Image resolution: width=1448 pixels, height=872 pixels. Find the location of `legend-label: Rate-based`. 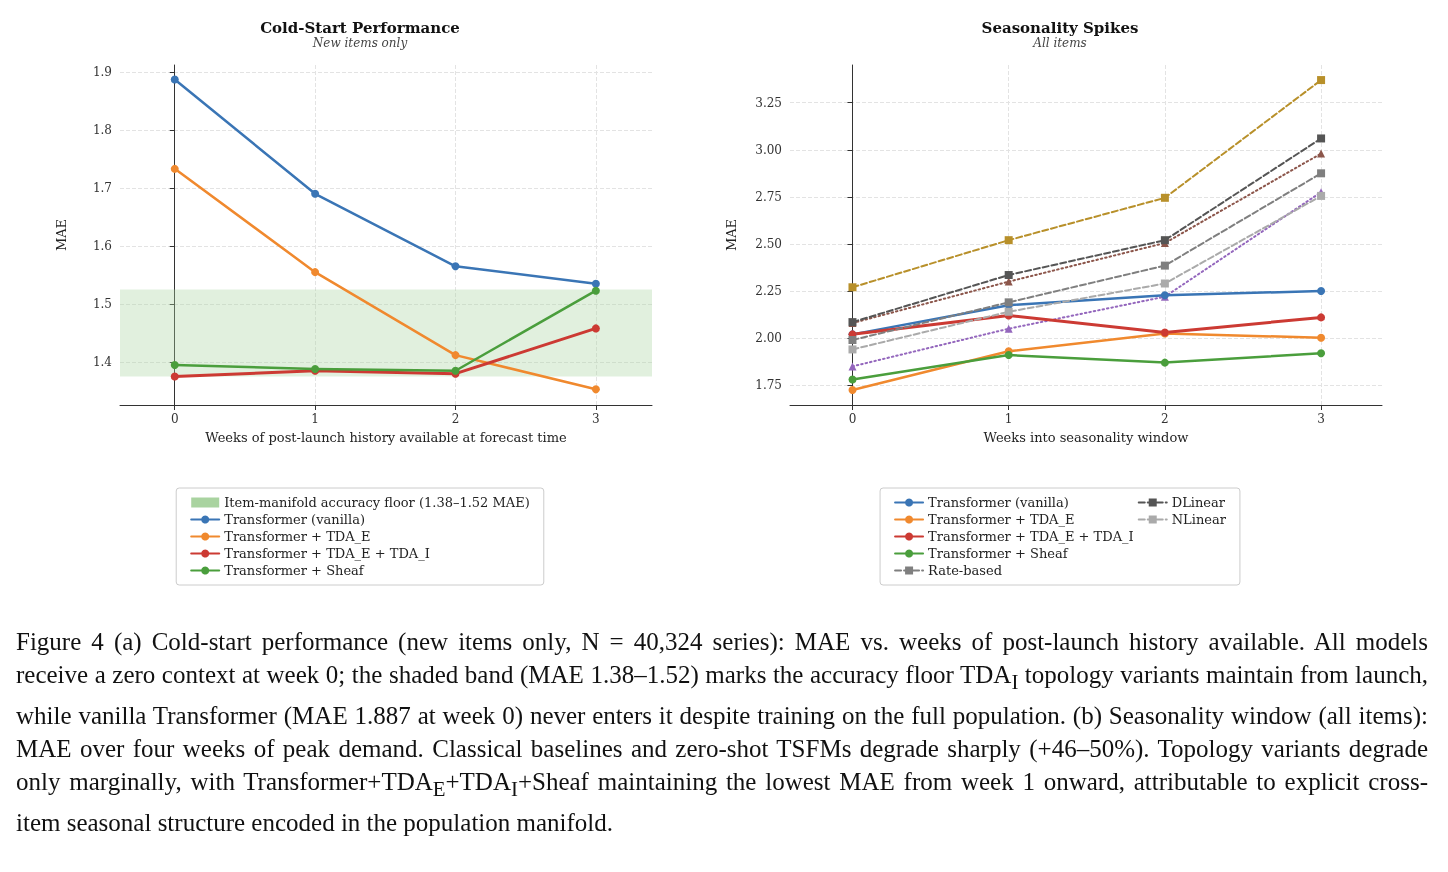

legend-label: Rate-based is located at coordinates (965, 570).